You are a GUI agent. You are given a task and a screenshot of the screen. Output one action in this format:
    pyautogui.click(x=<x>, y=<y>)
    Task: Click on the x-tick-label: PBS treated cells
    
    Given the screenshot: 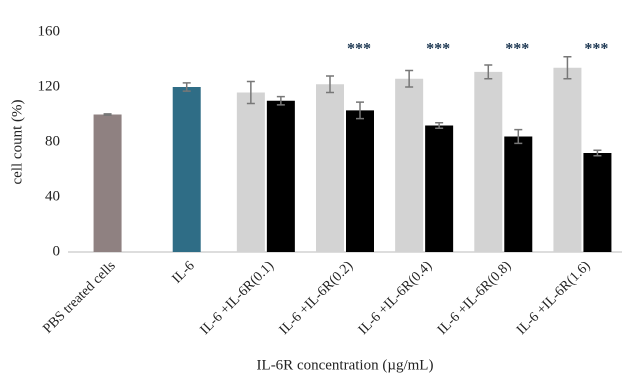 What is the action you would take?
    pyautogui.click(x=79, y=297)
    